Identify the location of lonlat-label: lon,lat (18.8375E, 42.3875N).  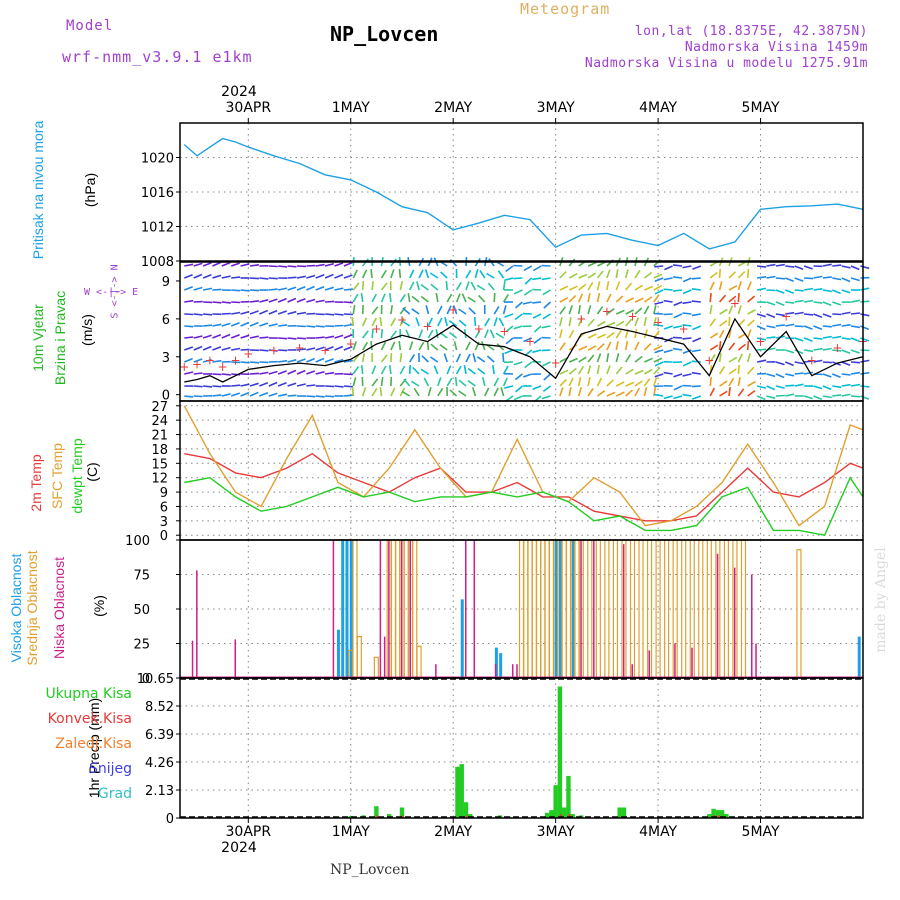
(751, 31).